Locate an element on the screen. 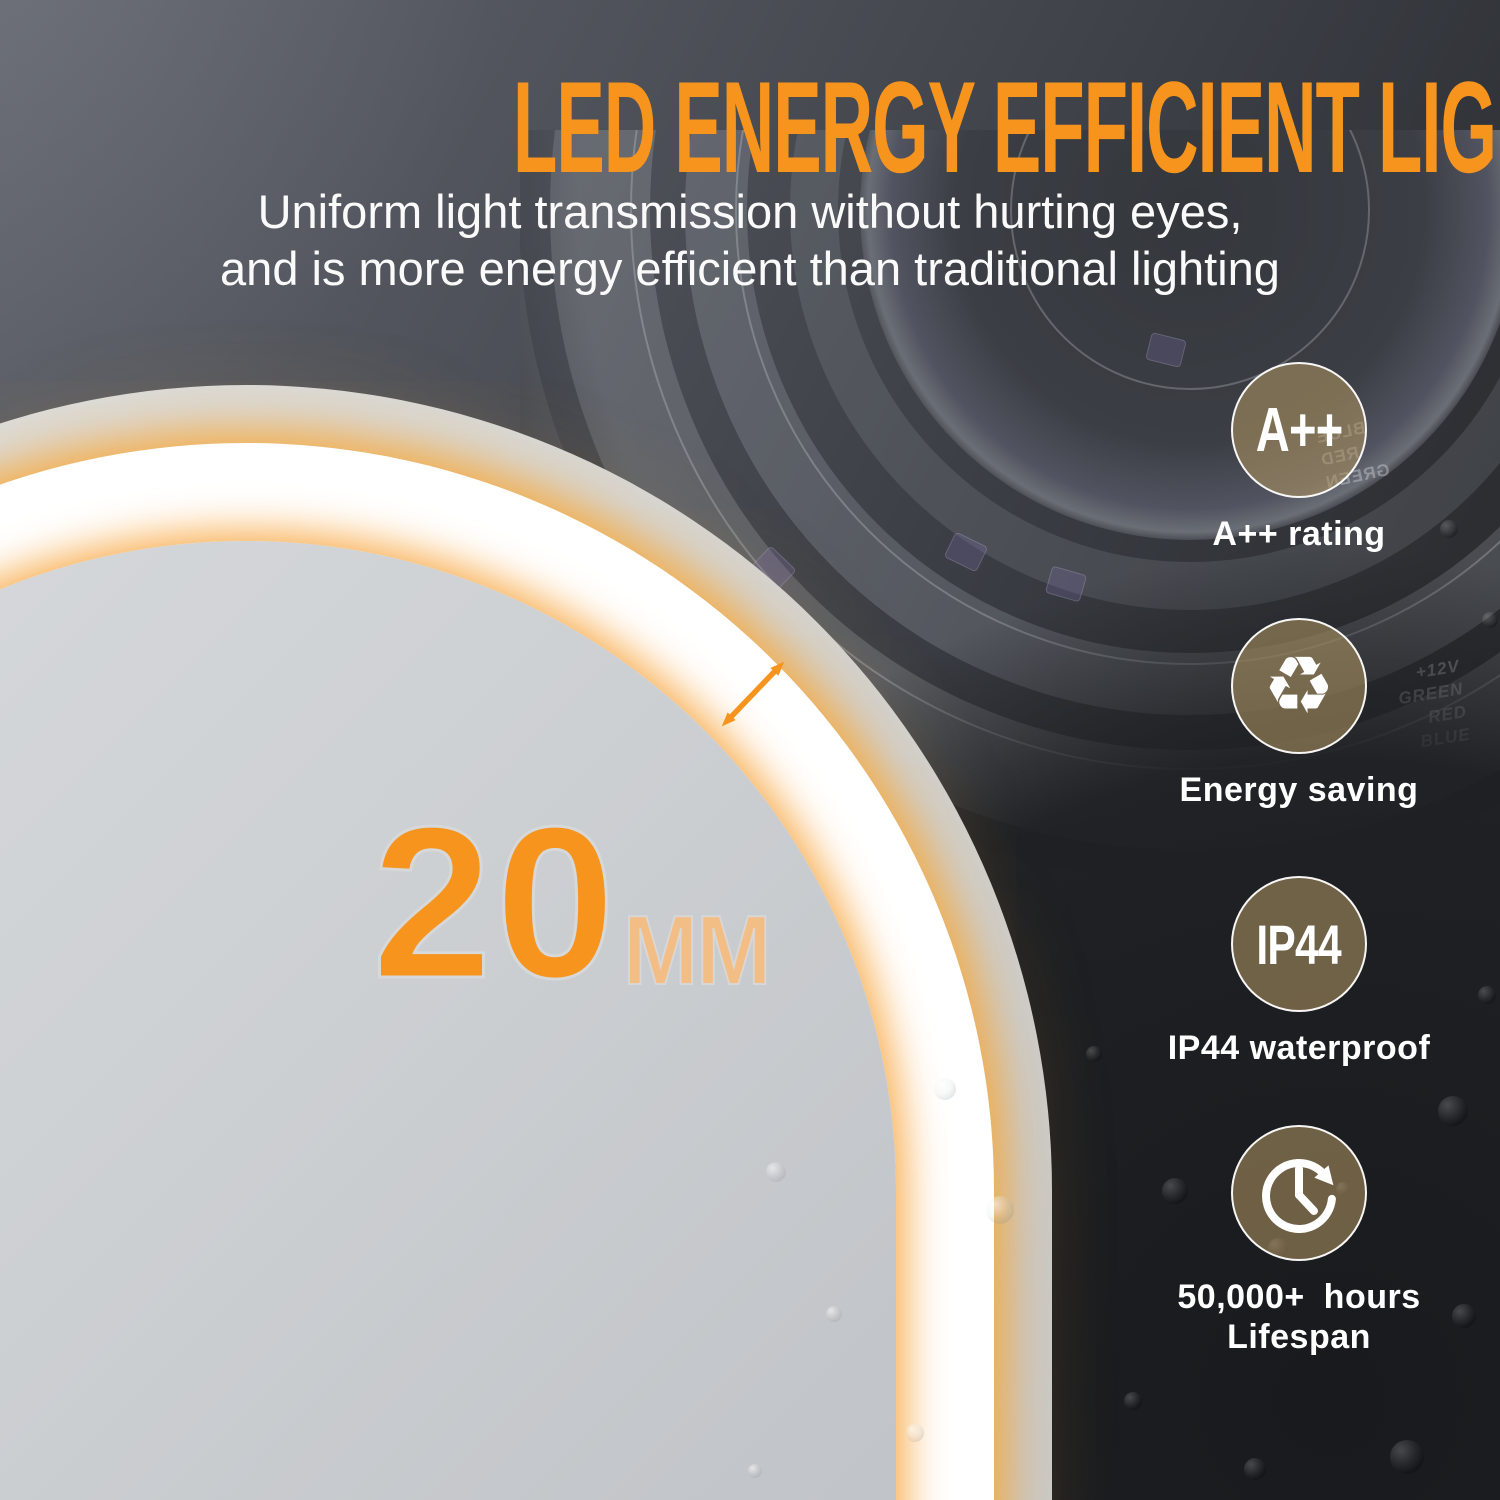  thickness-value: 20 is located at coordinates (494, 902).